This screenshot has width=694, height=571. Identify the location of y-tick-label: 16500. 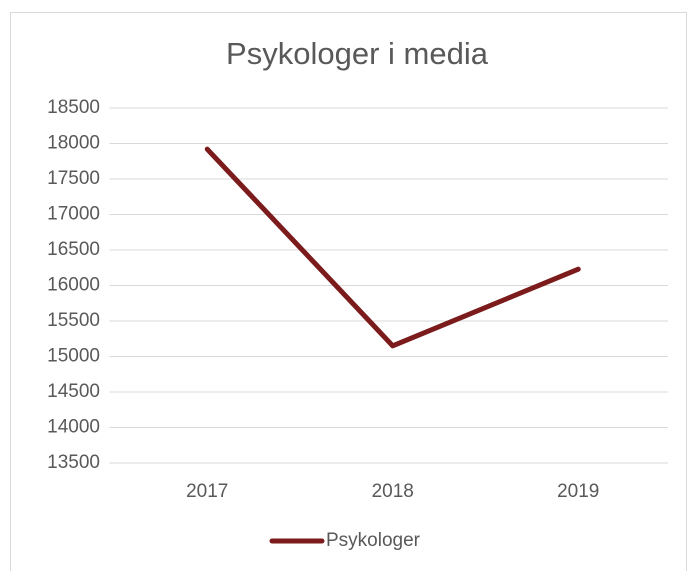
(73, 249).